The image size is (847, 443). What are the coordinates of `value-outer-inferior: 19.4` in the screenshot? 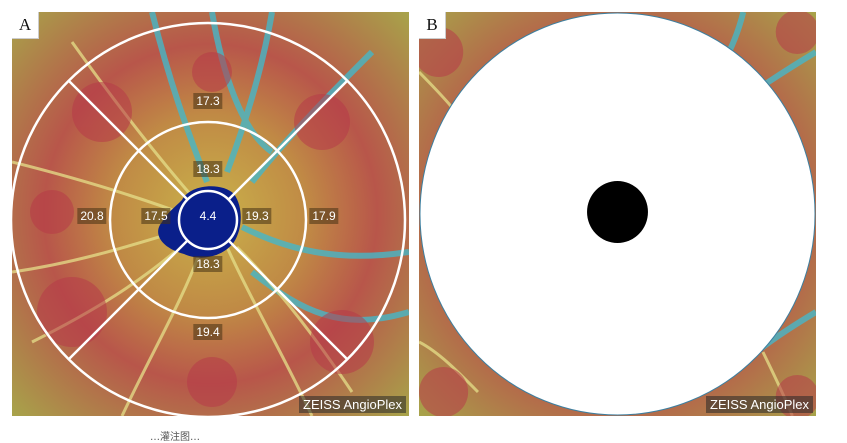 It's located at (208, 332).